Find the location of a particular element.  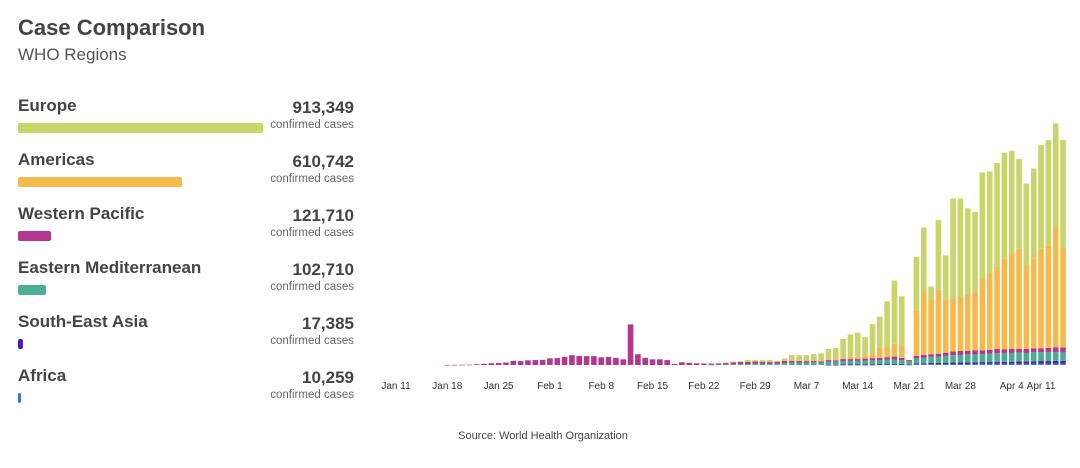

x-tick-label: Apr 11 is located at coordinates (1041, 386).